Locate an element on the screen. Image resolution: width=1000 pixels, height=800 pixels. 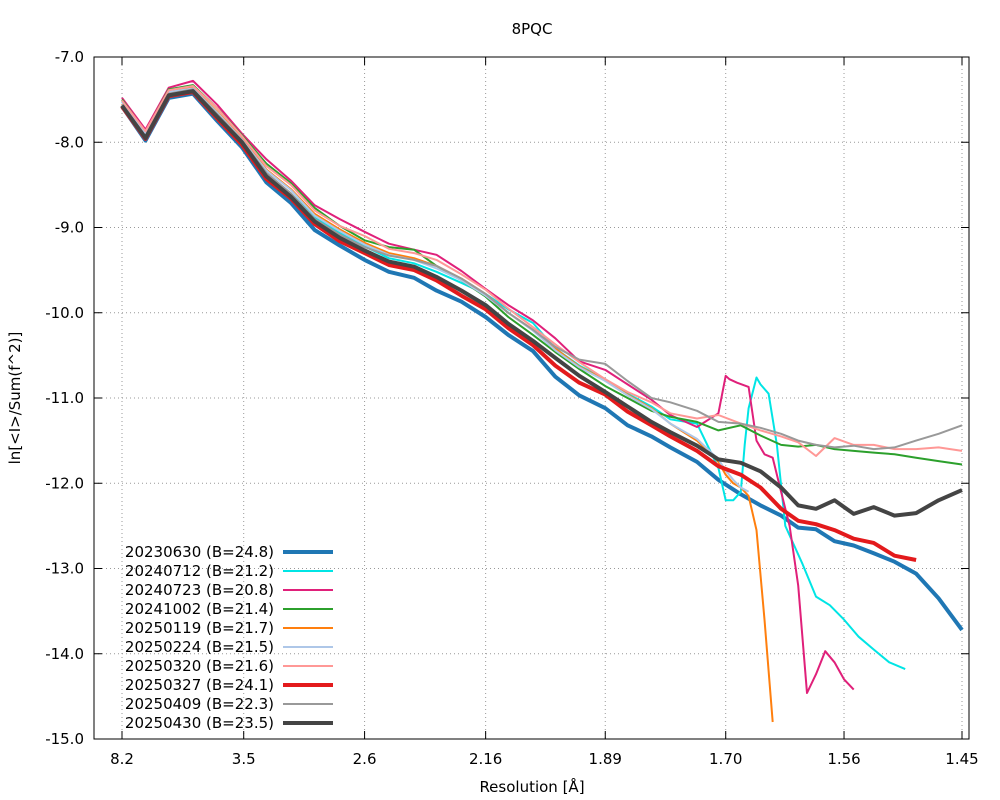
legend-label: 20240723 (B=20.8) is located at coordinates (199, 590).